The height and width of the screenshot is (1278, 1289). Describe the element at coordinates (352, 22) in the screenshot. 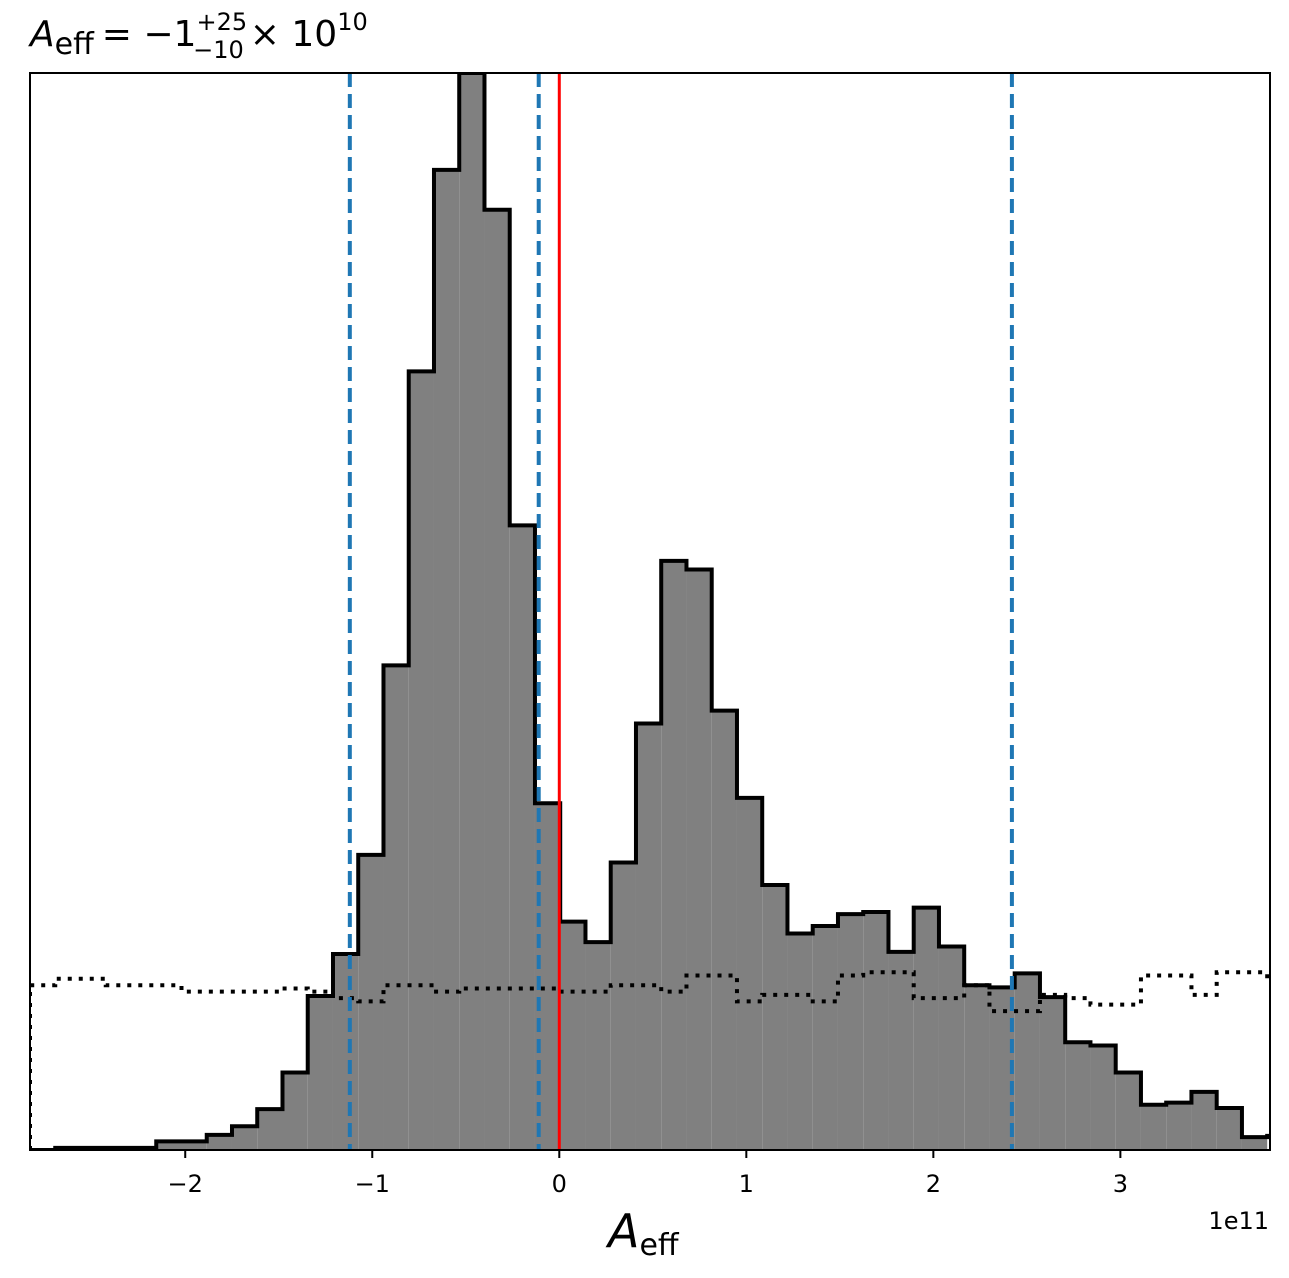

I see `title-exponent: 10` at that location.